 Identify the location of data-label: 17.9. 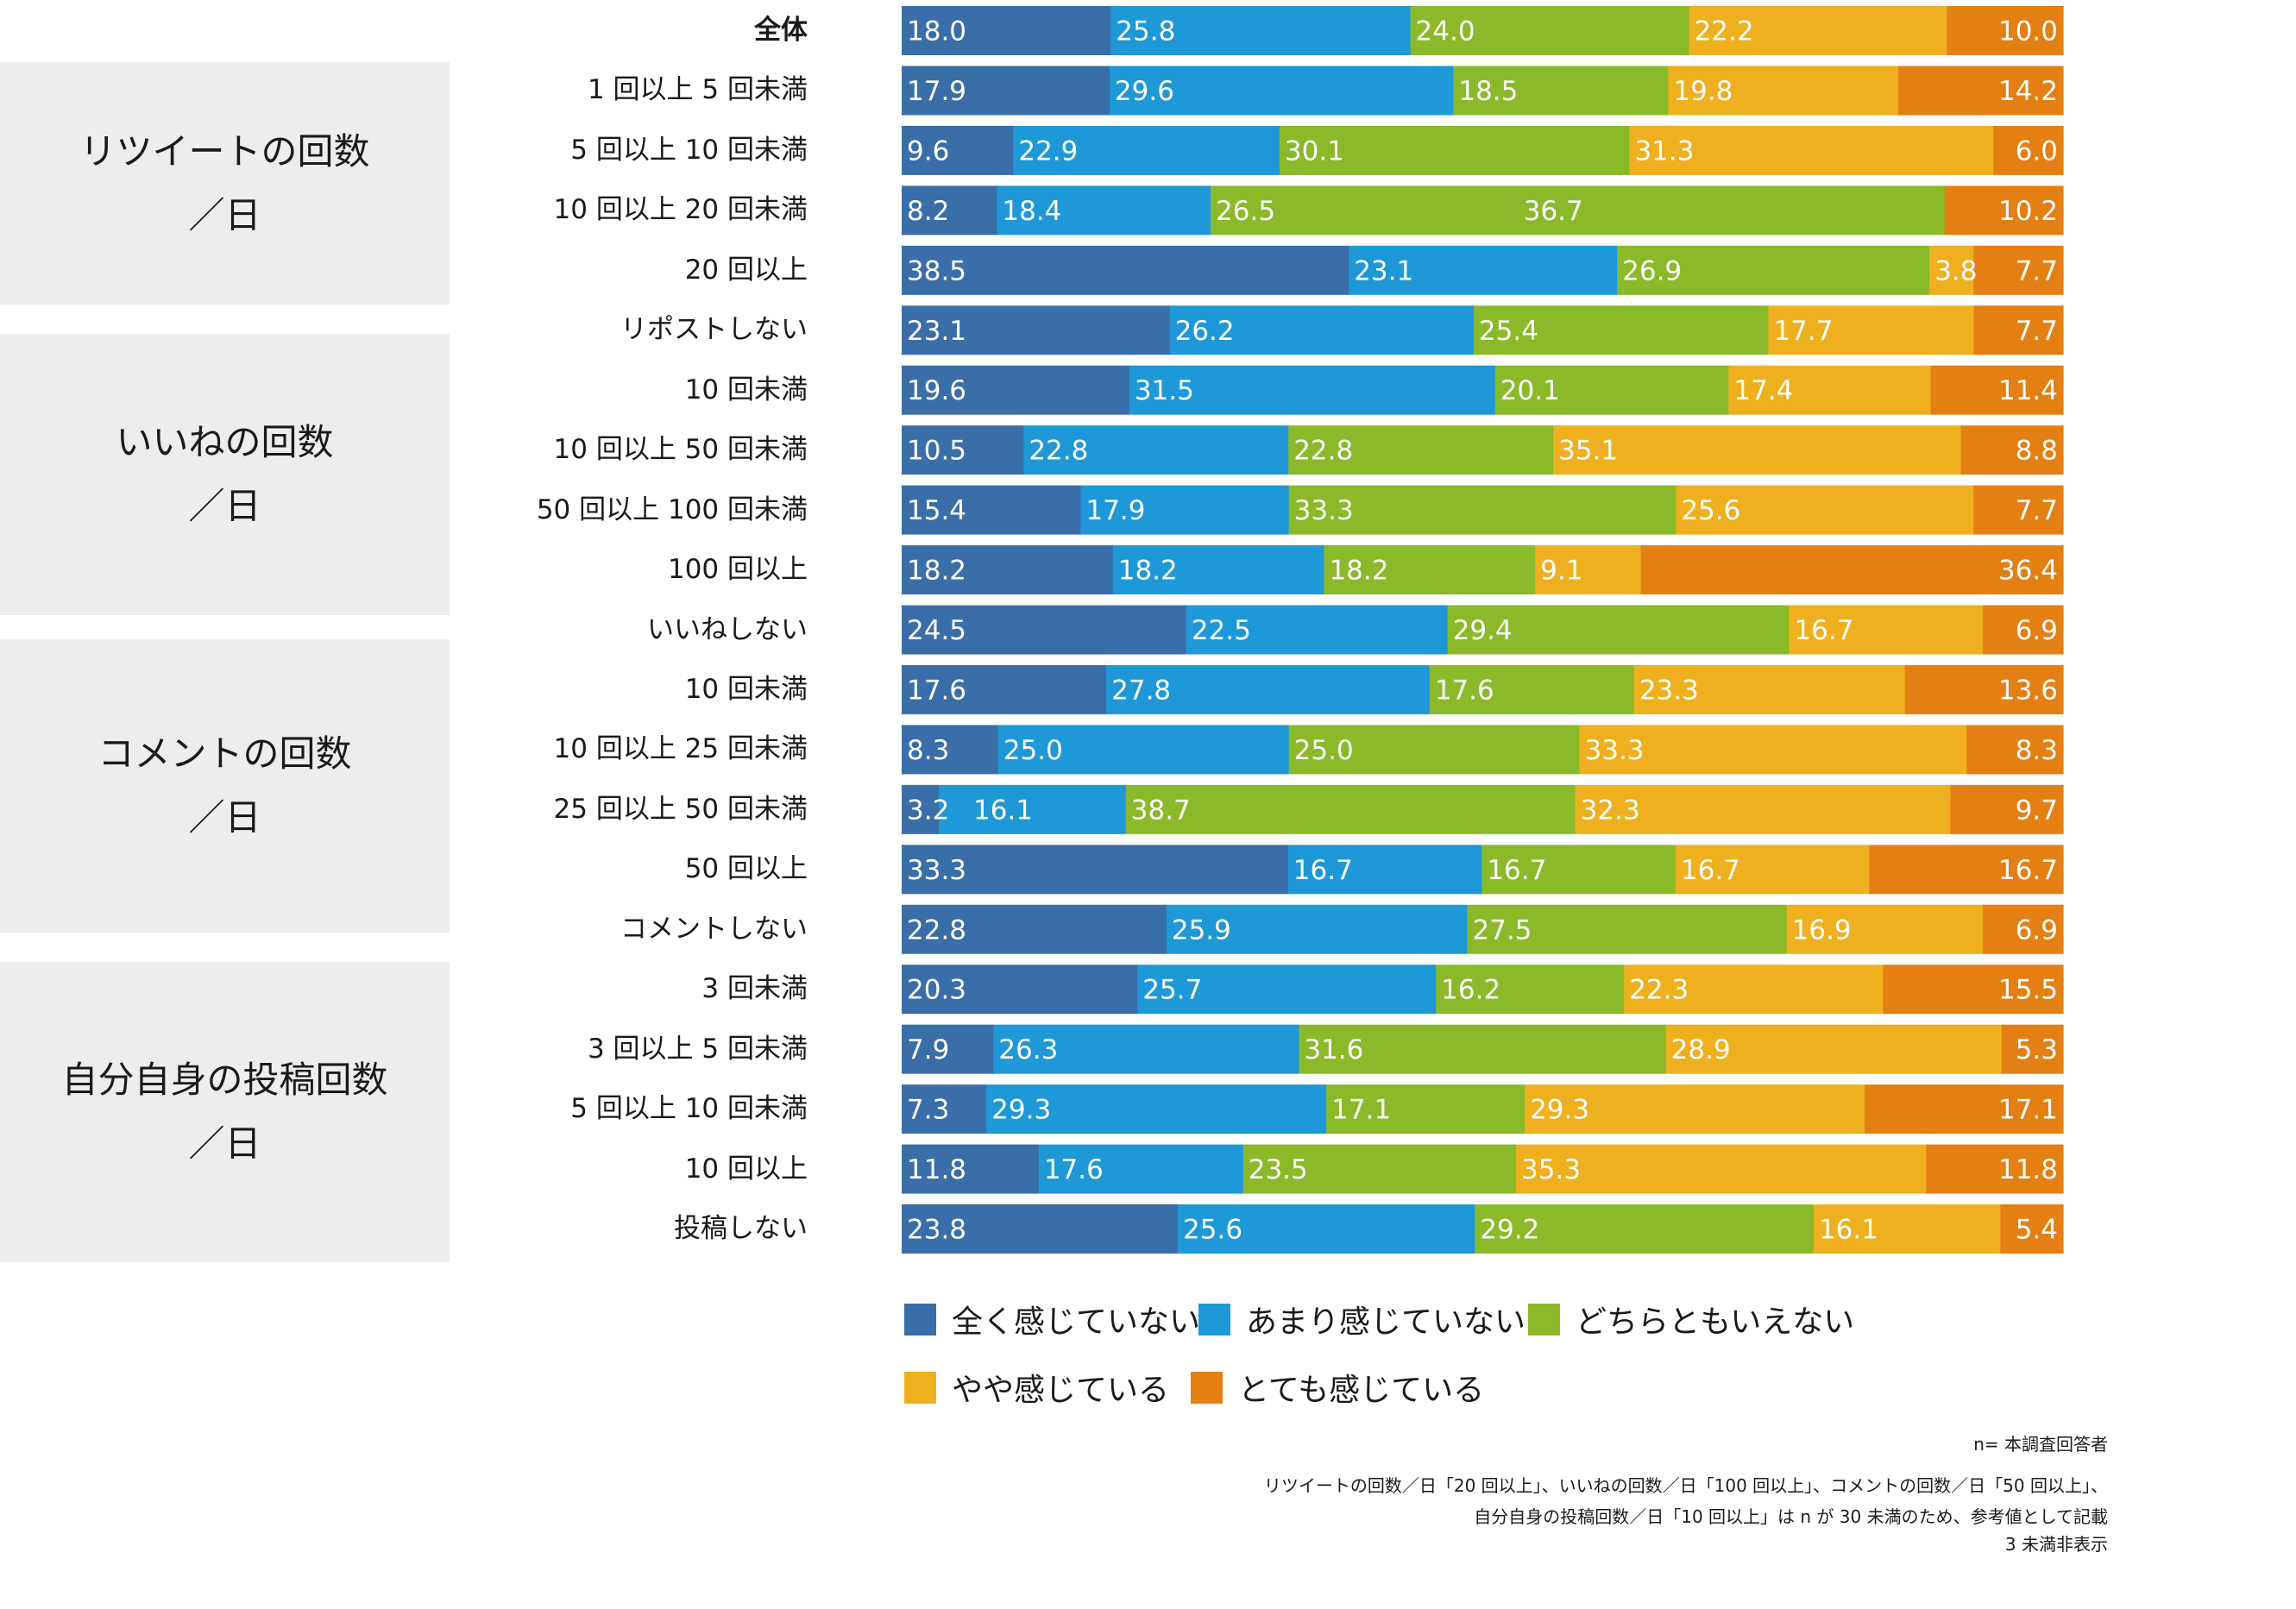
(1115, 511).